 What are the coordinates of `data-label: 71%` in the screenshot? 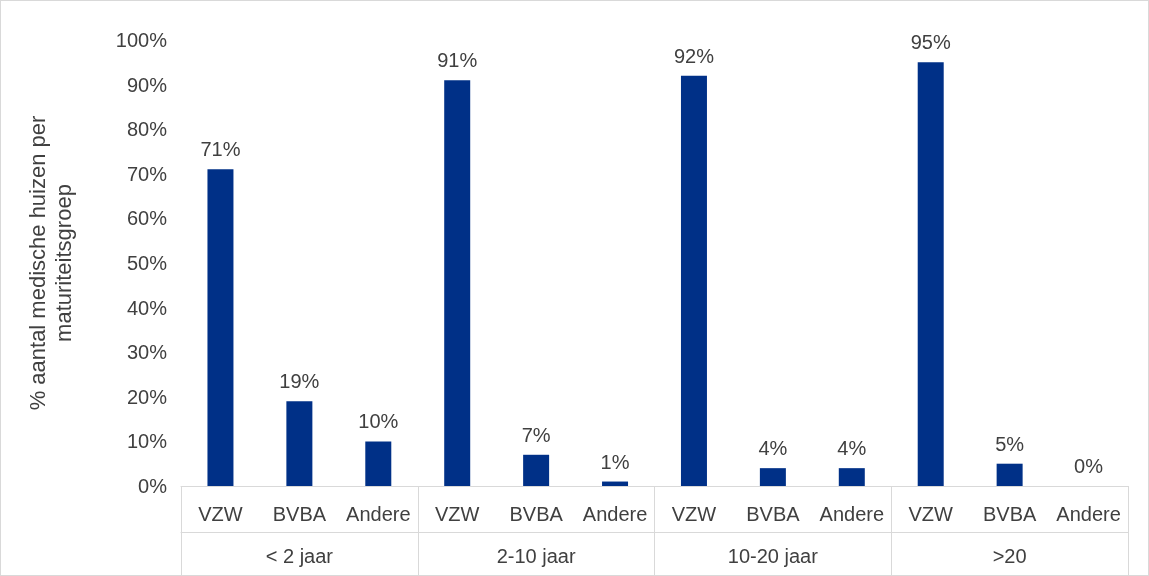 It's located at (220, 149).